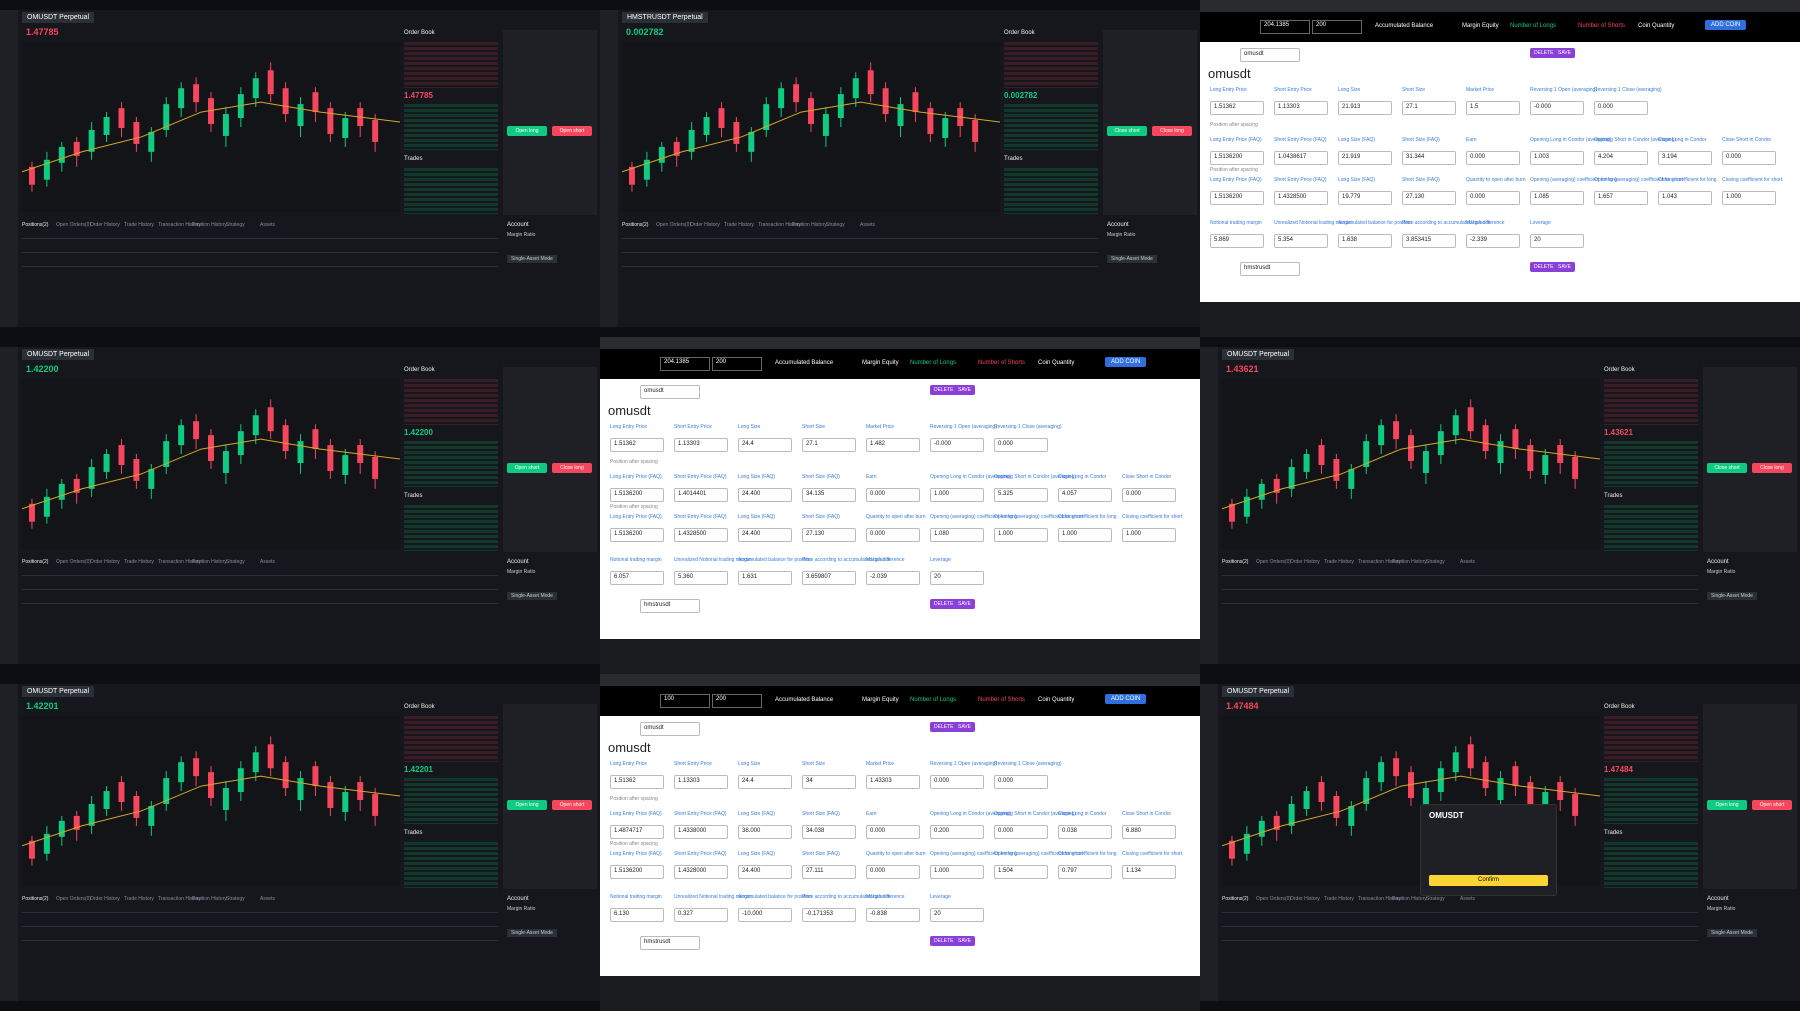  I want to click on field-label: Notional trading margin, so click(636, 897).